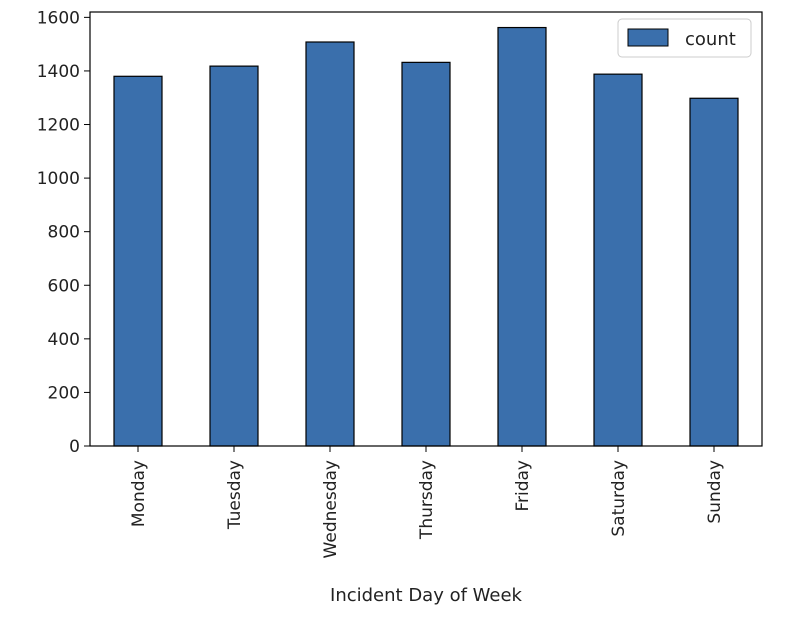 The width and height of the screenshot is (796, 618). I want to click on bar-thursday, so click(426, 254).